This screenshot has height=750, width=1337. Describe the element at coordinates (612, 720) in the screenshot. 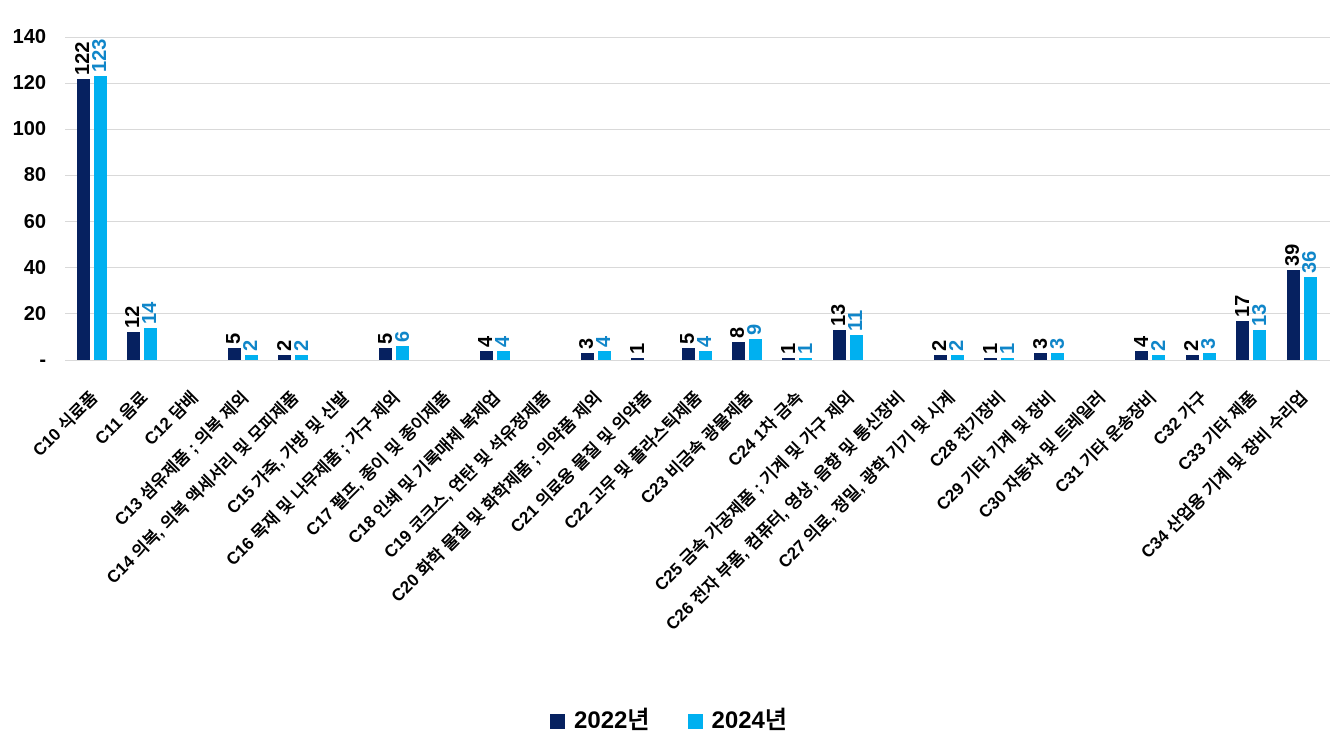

I see `legend-label: 2022년` at that location.